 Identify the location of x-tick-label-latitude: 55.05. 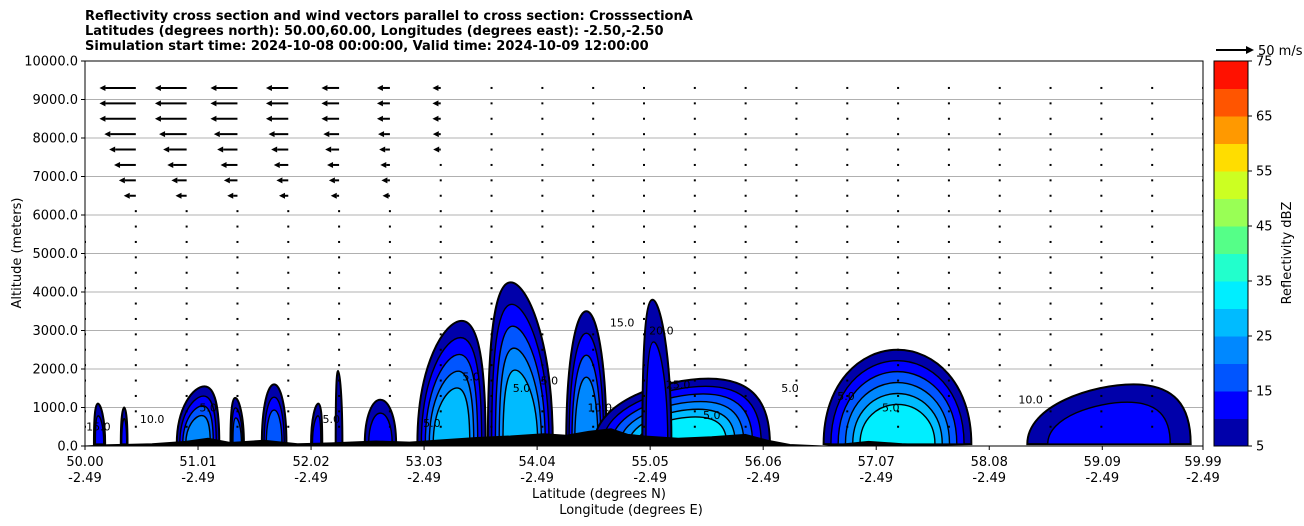
(650, 462).